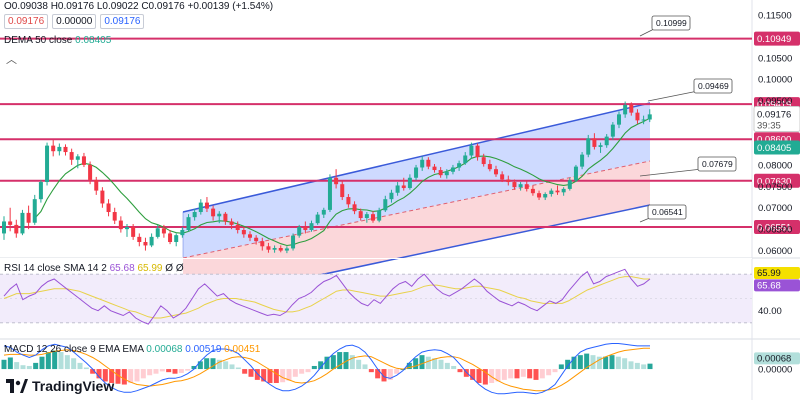 Image resolution: width=800 pixels, height=400 pixels. Describe the element at coordinates (376, 258) in the screenshot. I see `pane-clip` at that location.